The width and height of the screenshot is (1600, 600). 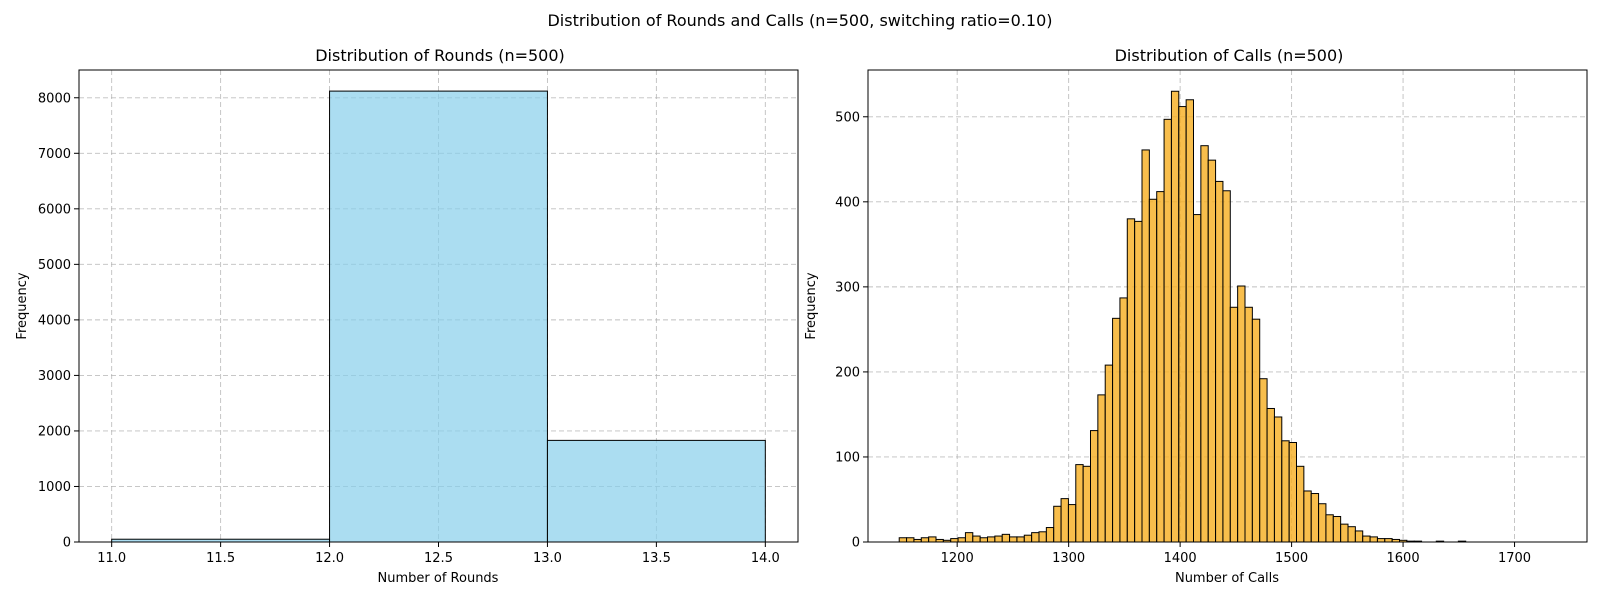 I want to click on calls-y-tick-label: 200, so click(x=847, y=372).